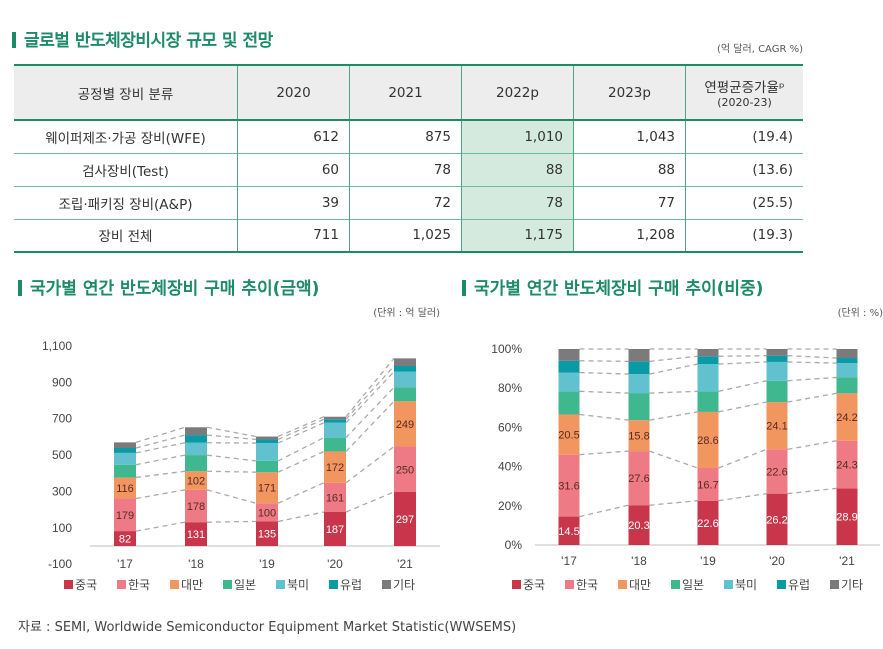 Image resolution: width=883 pixels, height=649 pixels. Describe the element at coordinates (629, 169) in the screenshot. I see `cell: 88` at that location.